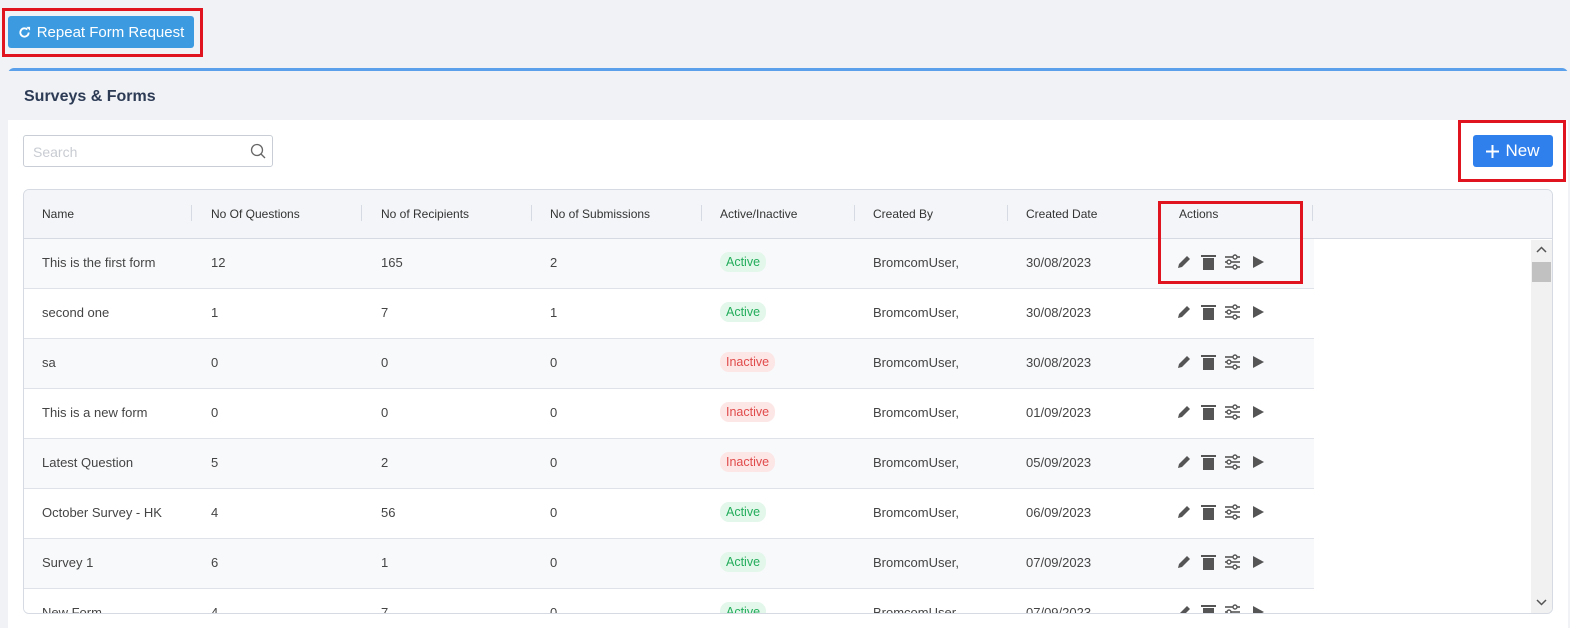 The height and width of the screenshot is (628, 1570). I want to click on table-cell: 6, so click(215, 562).